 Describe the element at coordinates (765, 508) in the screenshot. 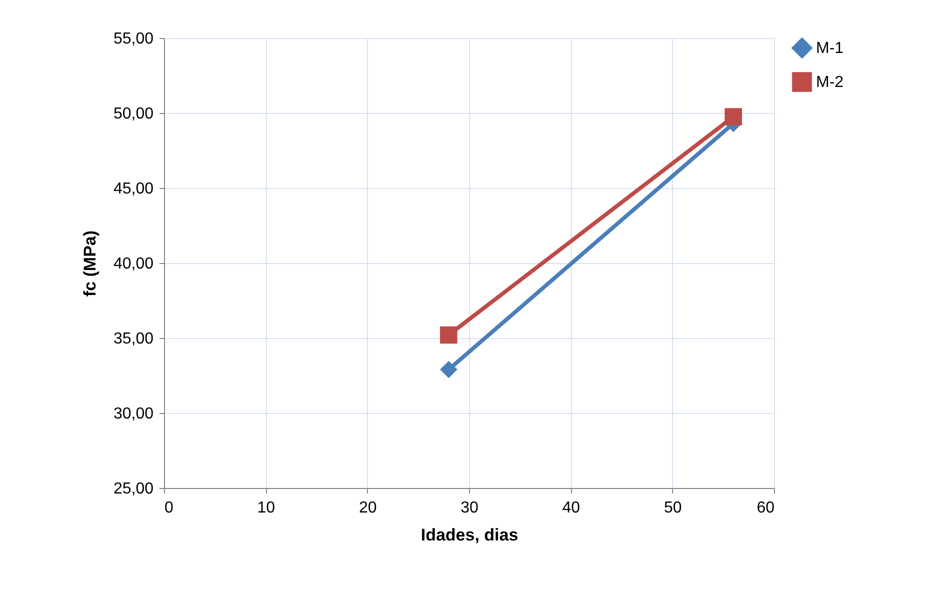

I see `x-tick-label: 60` at that location.